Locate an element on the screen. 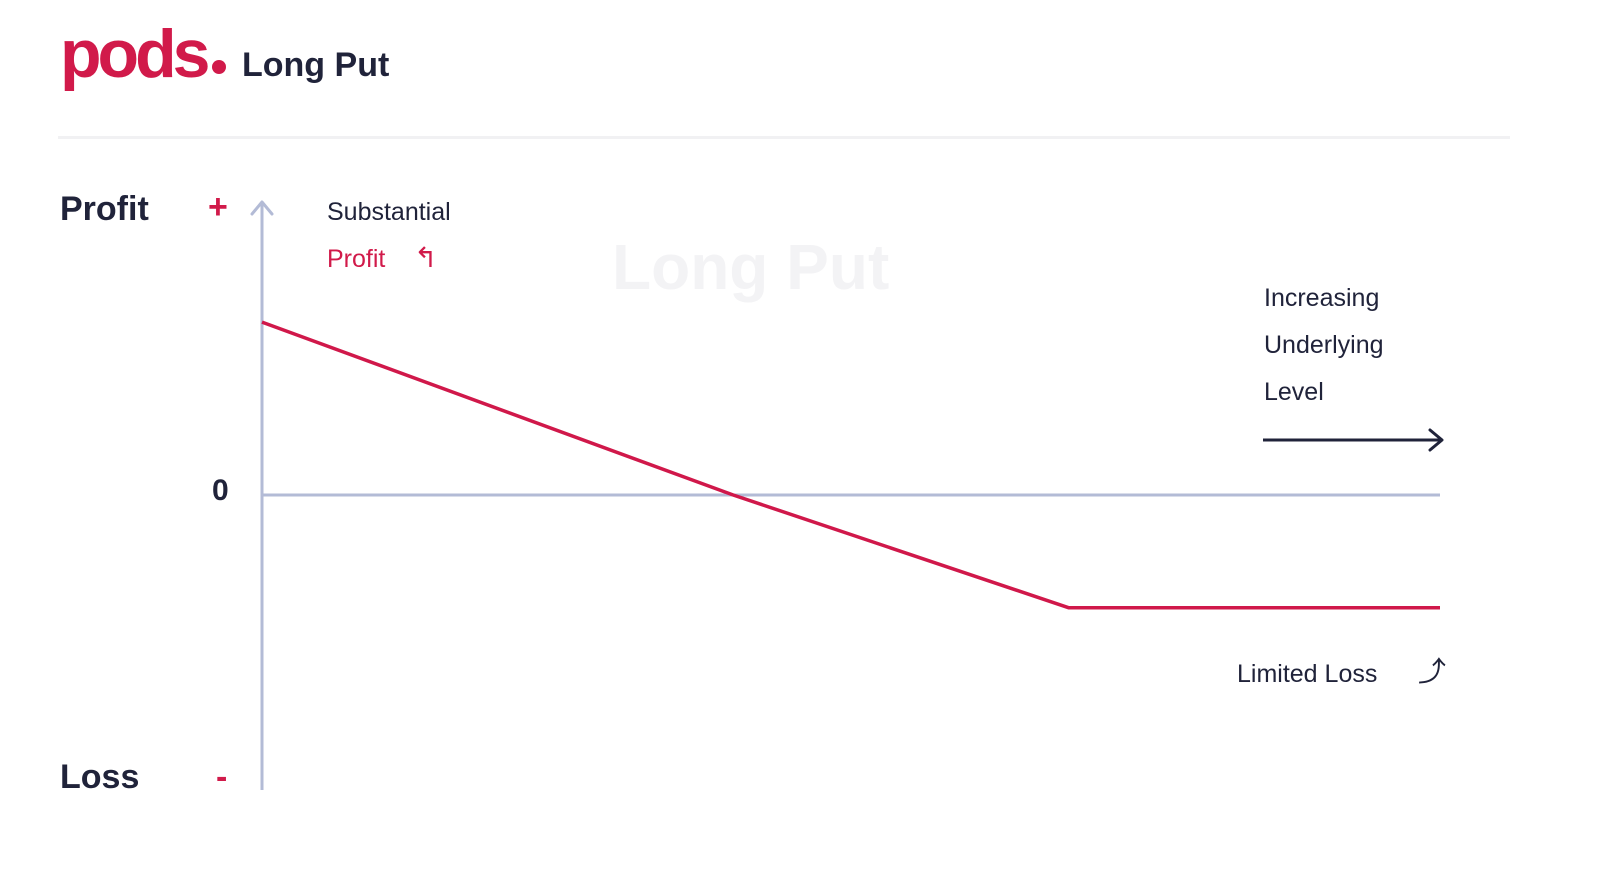 Image resolution: width=1600 pixels, height=880 pixels. note-level: Level is located at coordinates (1294, 392).